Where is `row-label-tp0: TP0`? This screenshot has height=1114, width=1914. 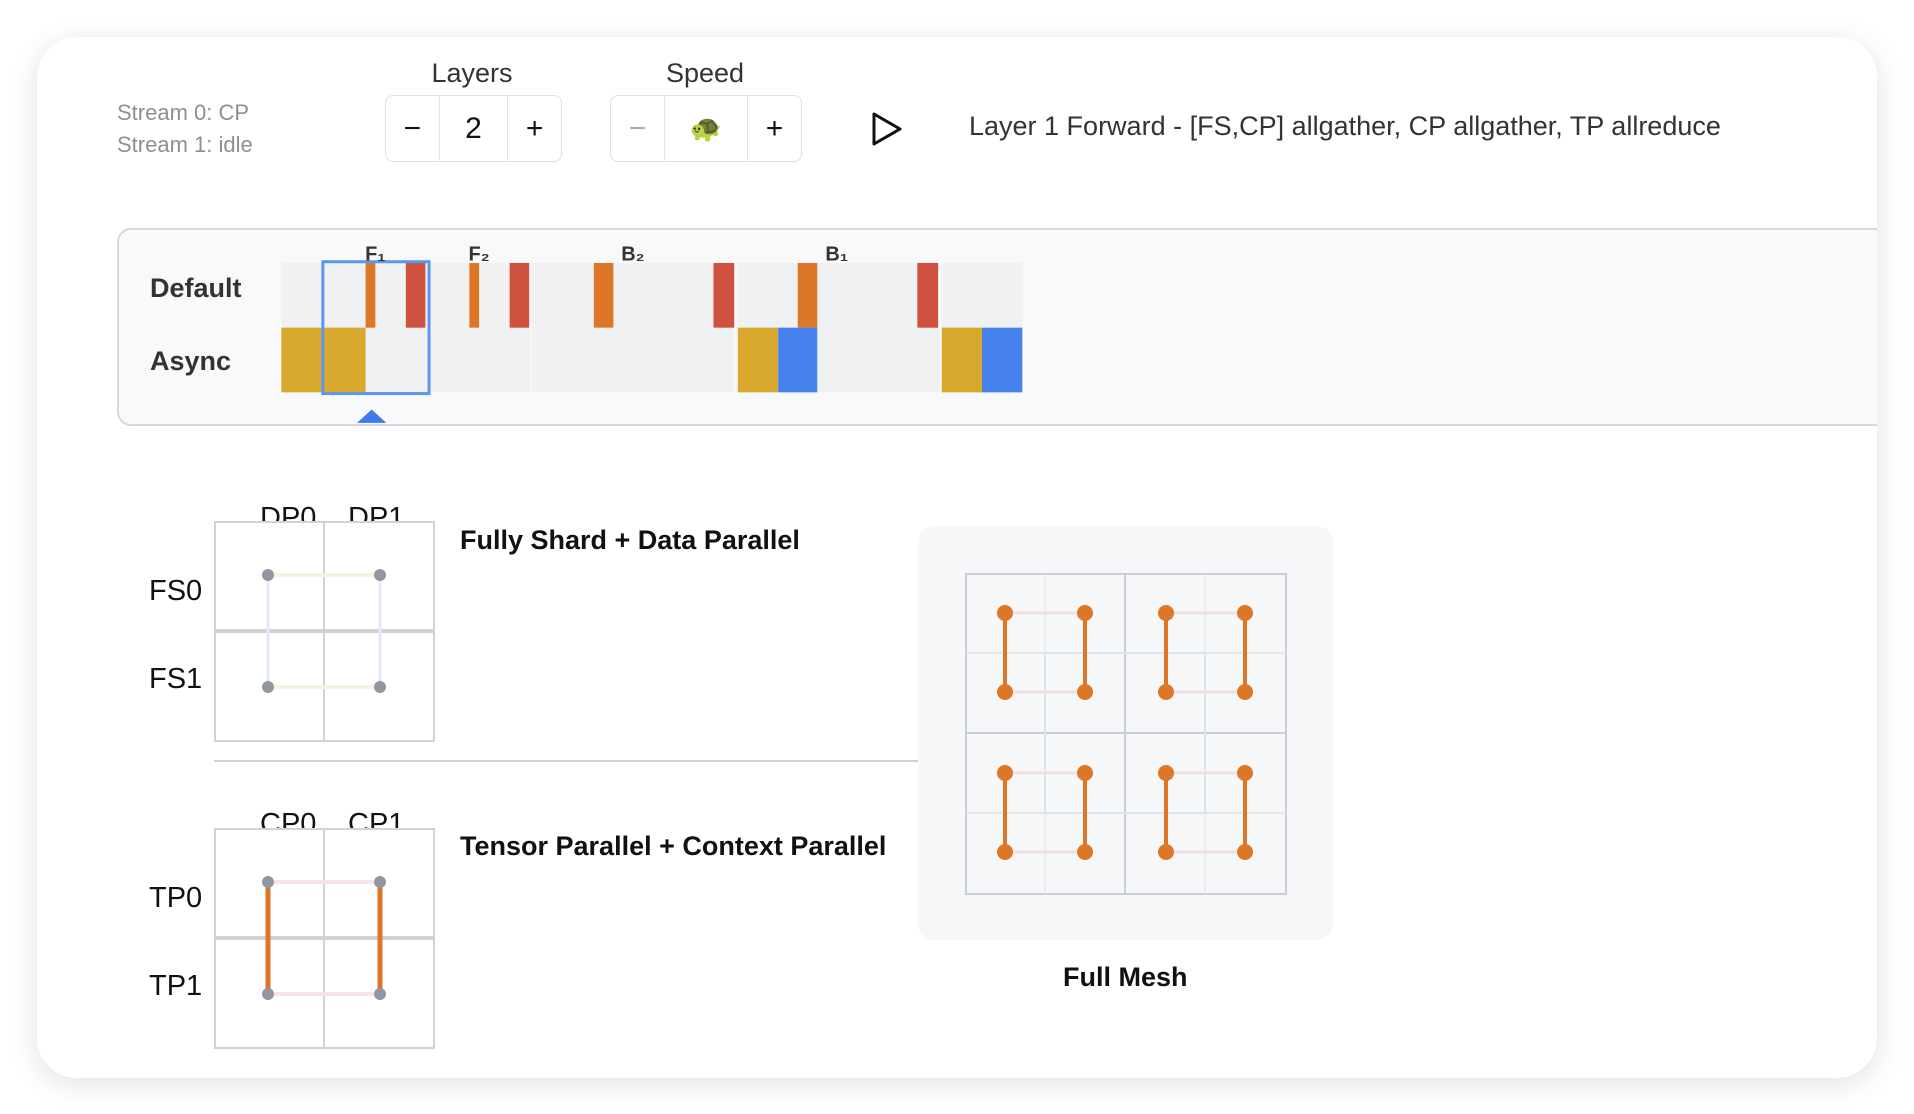
row-label-tp0: TP0 is located at coordinates (176, 898).